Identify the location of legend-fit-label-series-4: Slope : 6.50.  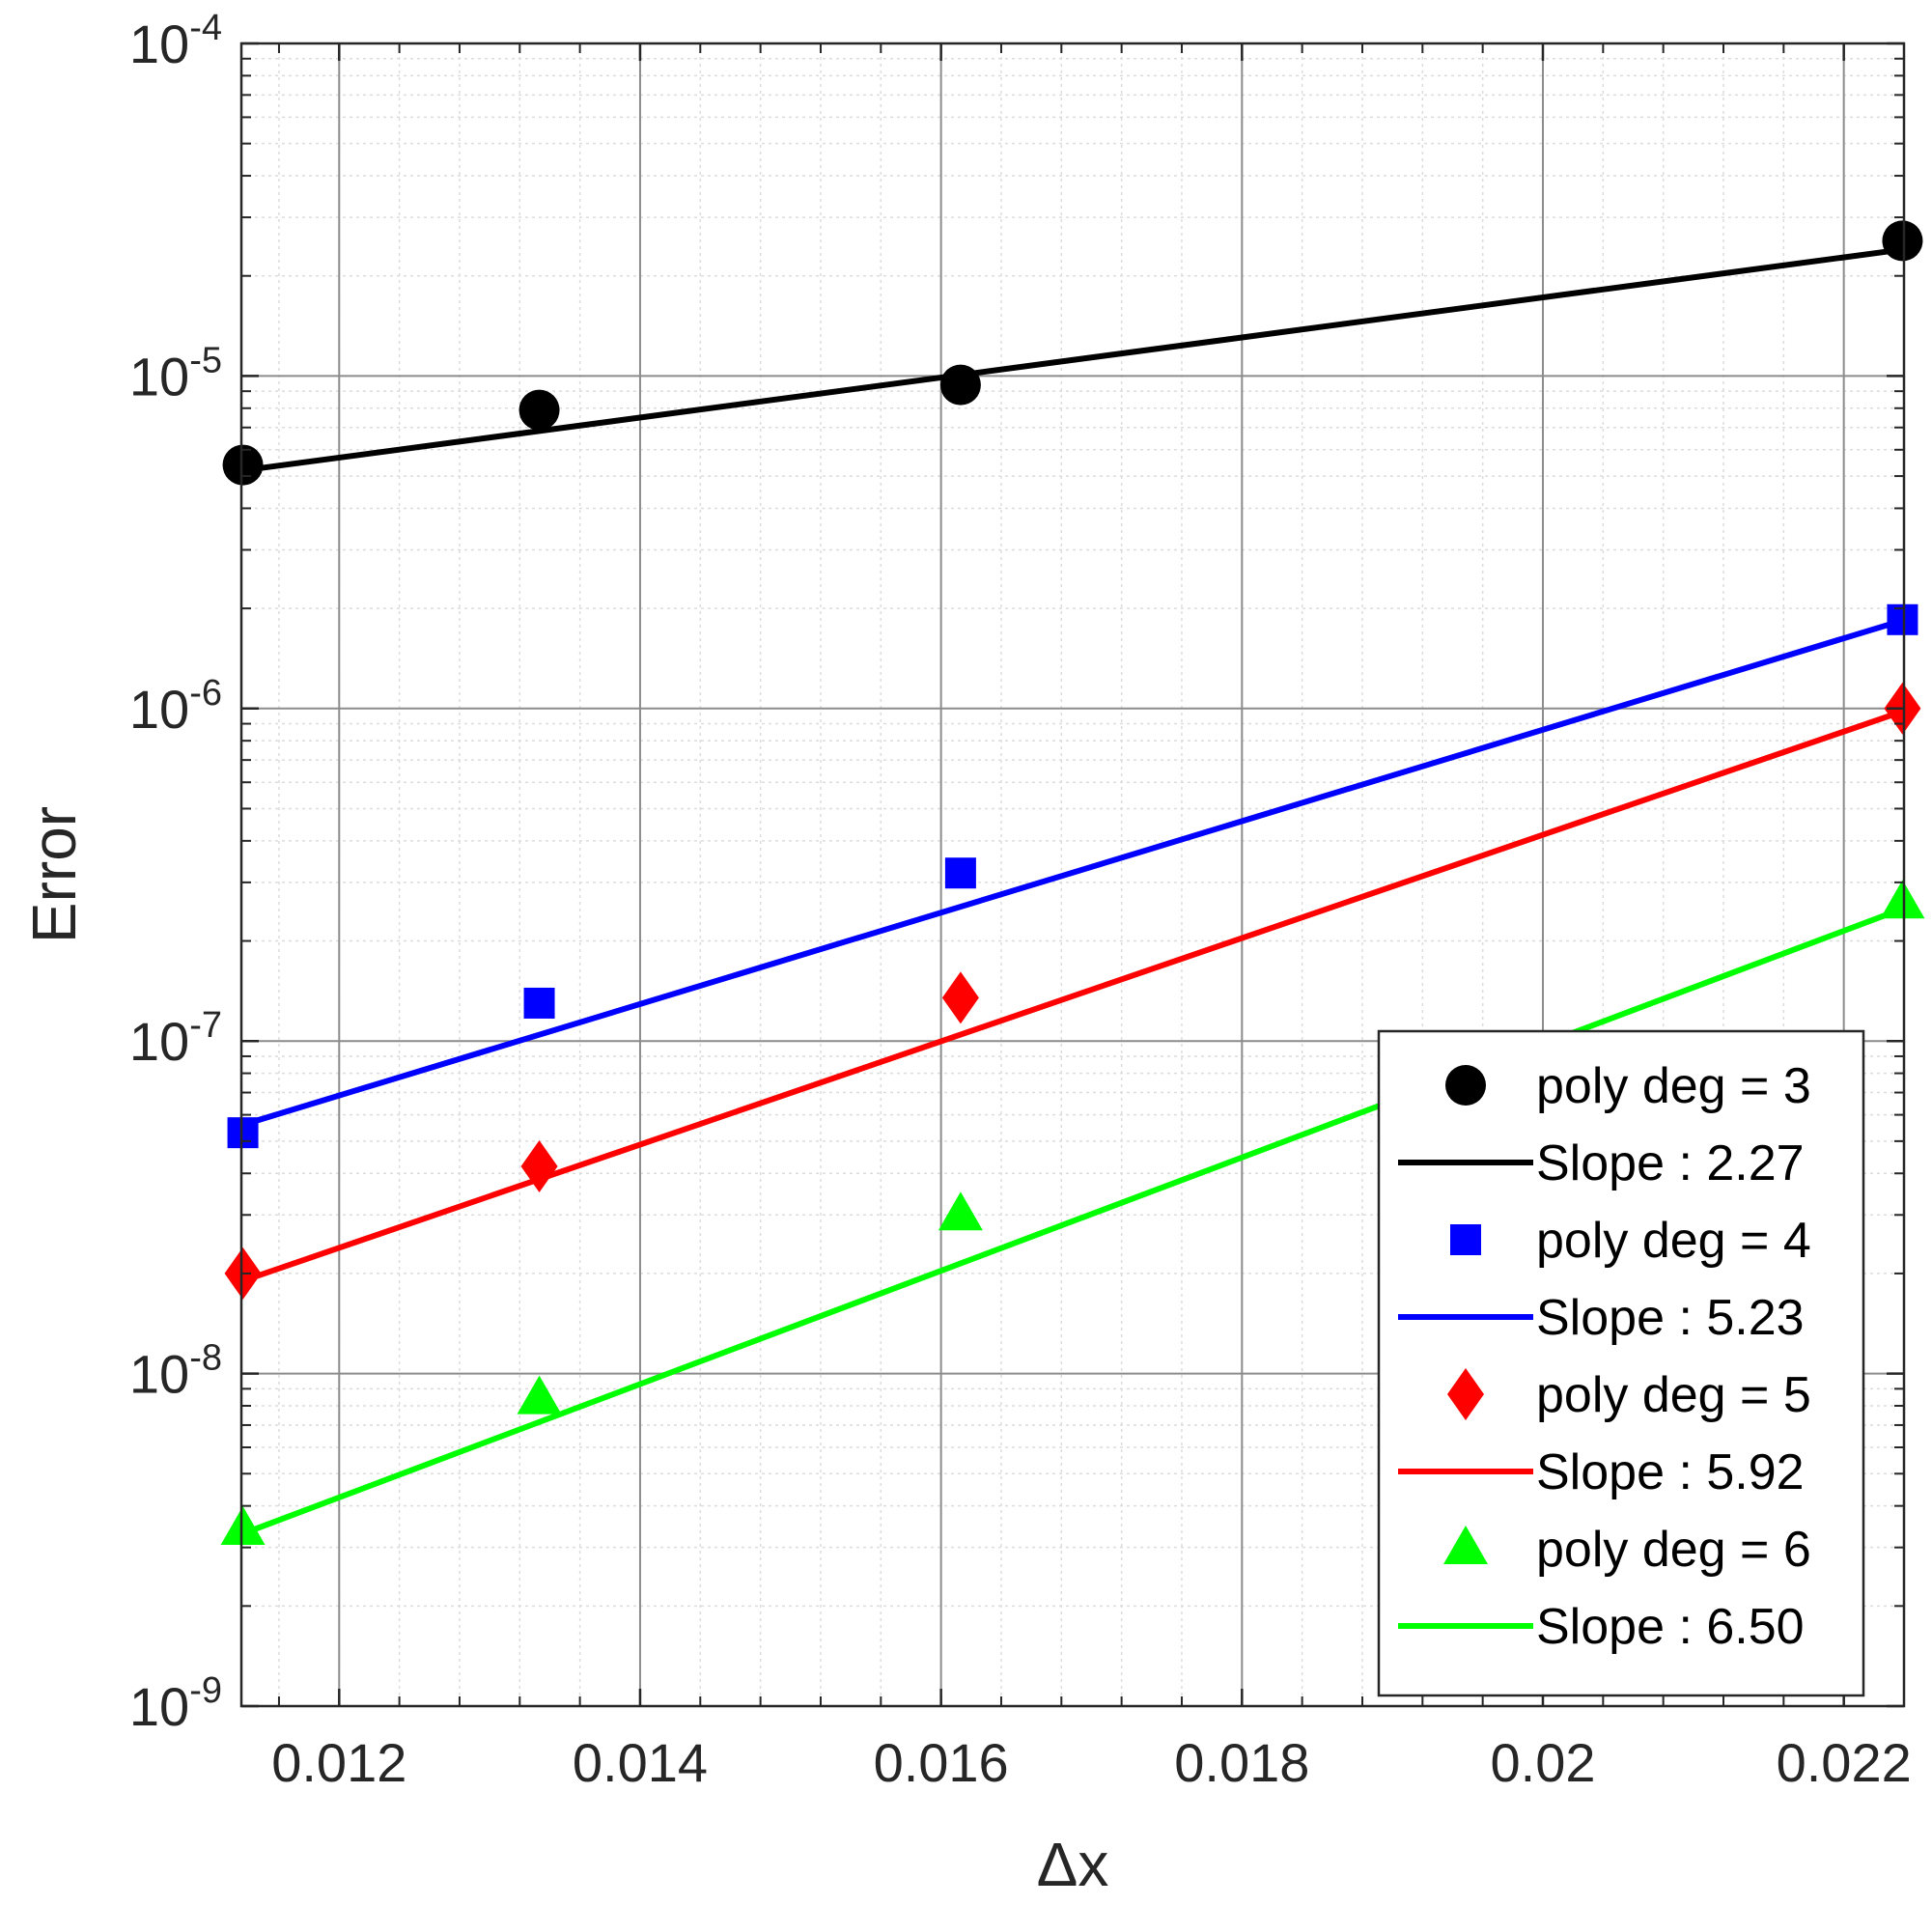
(1671, 1627).